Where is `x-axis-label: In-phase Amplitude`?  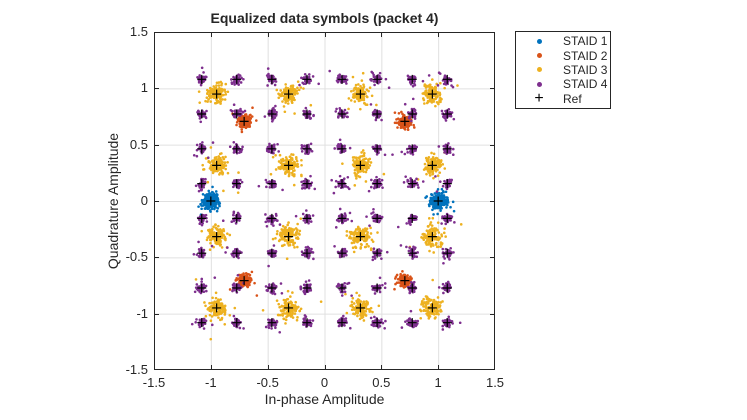 x-axis-label: In-phase Amplitude is located at coordinates (324, 399).